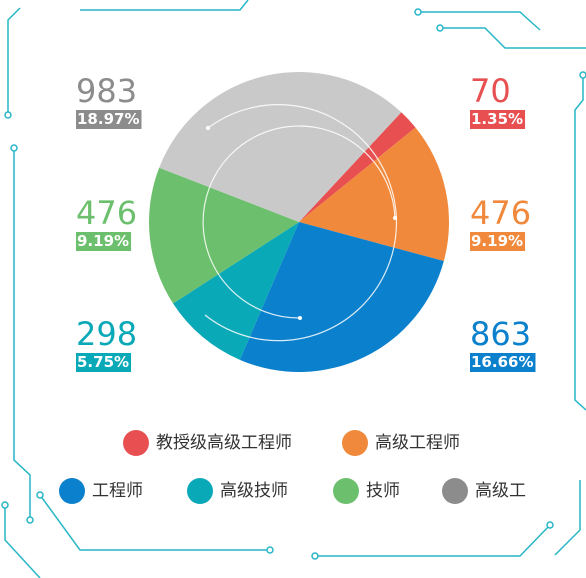 The height and width of the screenshot is (578, 586). I want to click on share-label: 5.75%, so click(103, 362).